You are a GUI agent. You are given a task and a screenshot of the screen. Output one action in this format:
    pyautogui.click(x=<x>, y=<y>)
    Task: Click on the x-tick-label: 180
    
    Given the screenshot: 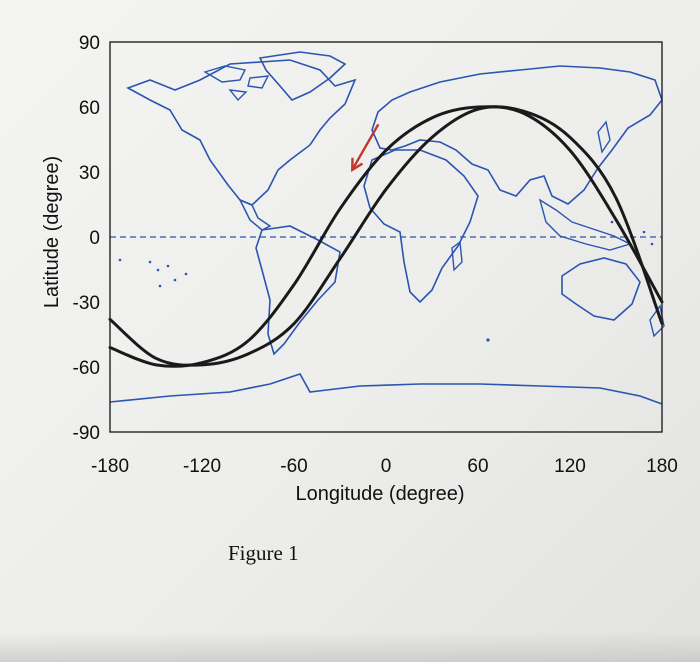 What is the action you would take?
    pyautogui.click(x=662, y=466)
    